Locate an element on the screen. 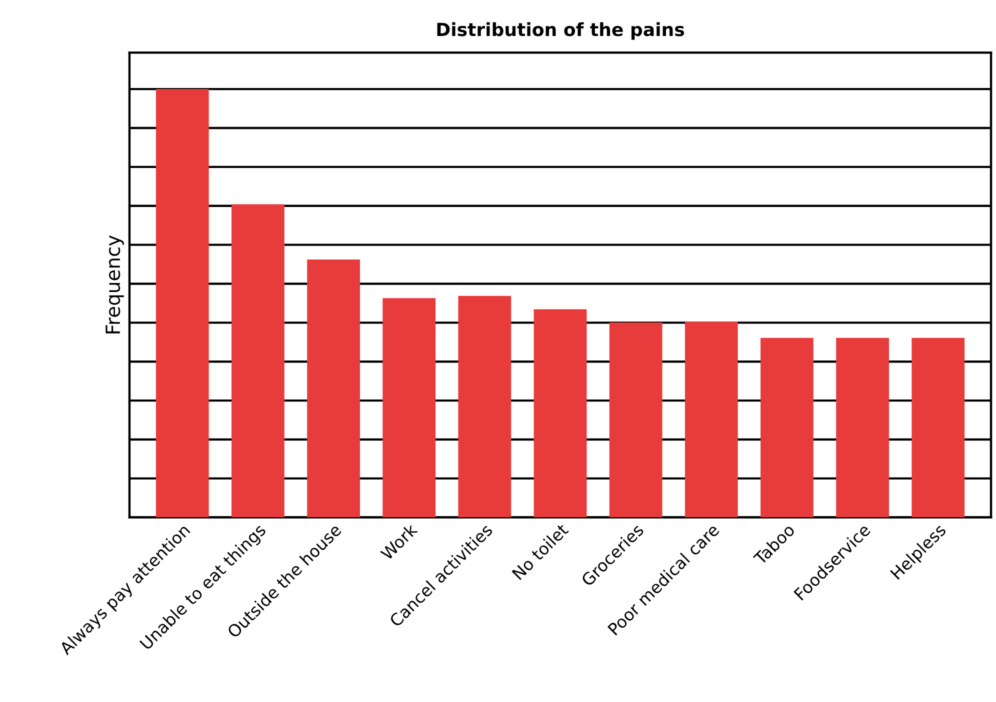 The height and width of the screenshot is (702, 996). chart-title: Distribution of the pains is located at coordinates (560, 31).